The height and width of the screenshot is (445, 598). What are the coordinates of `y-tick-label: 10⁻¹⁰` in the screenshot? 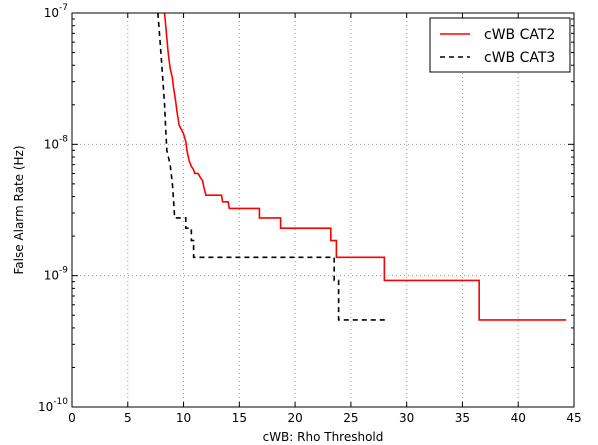 It's located at (53, 405).